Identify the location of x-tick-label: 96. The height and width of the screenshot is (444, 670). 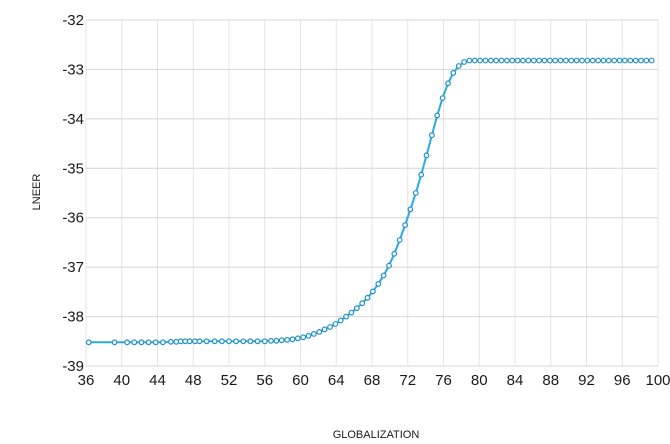
(622, 380).